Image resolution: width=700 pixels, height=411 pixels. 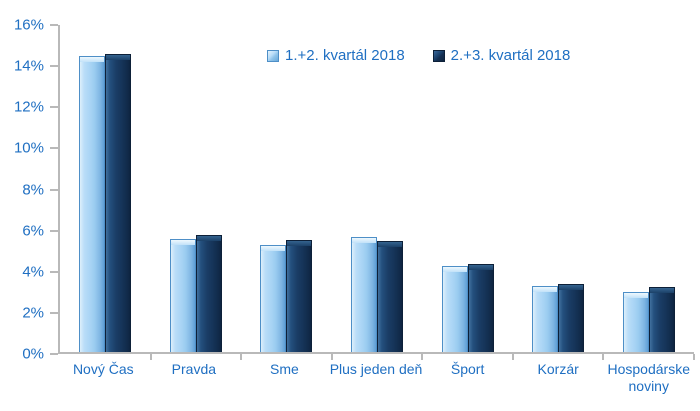 I want to click on legend-label-q2q3: 2.+3. kvartál 2018, so click(x=510, y=55).